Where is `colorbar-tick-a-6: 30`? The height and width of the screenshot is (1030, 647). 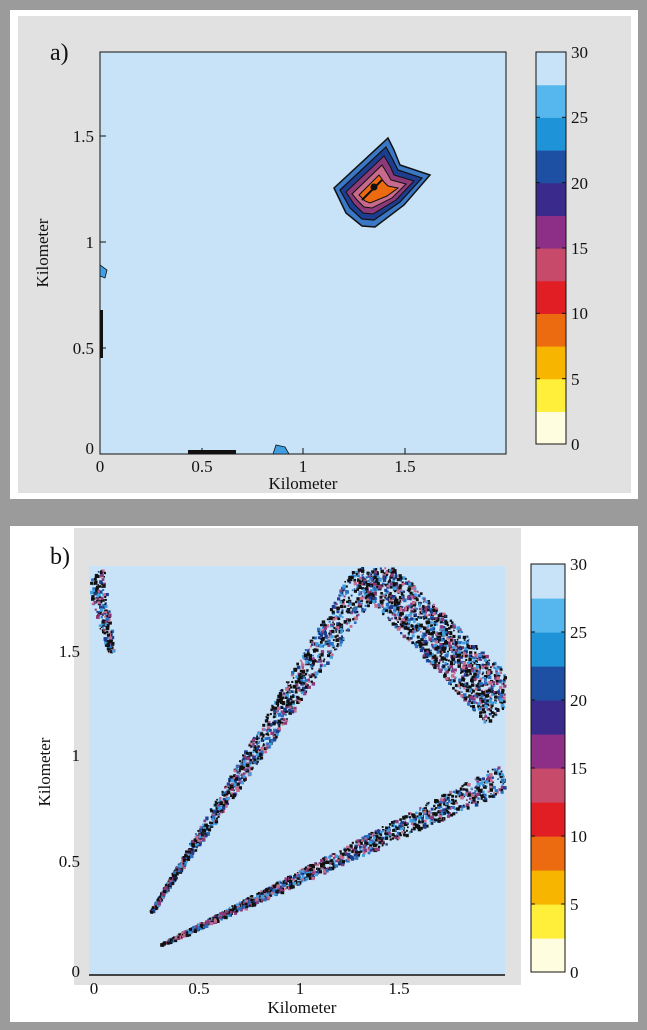
colorbar-tick-a-6: 30 is located at coordinates (579, 52).